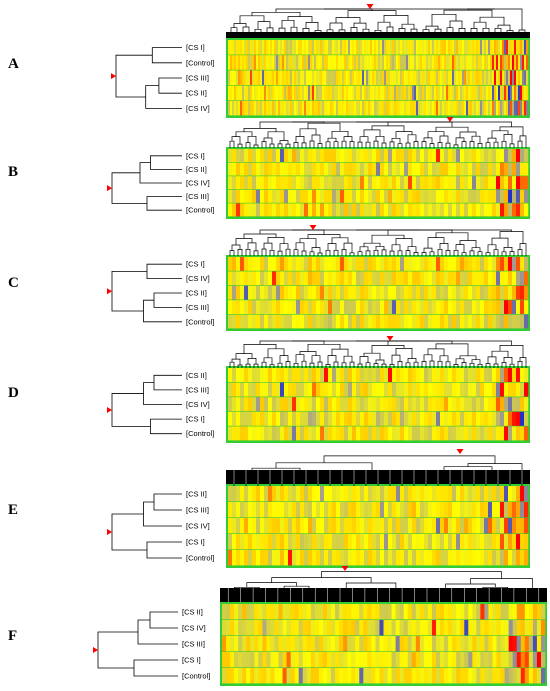  I want to click on row-label: [CS III], so click(193, 644).